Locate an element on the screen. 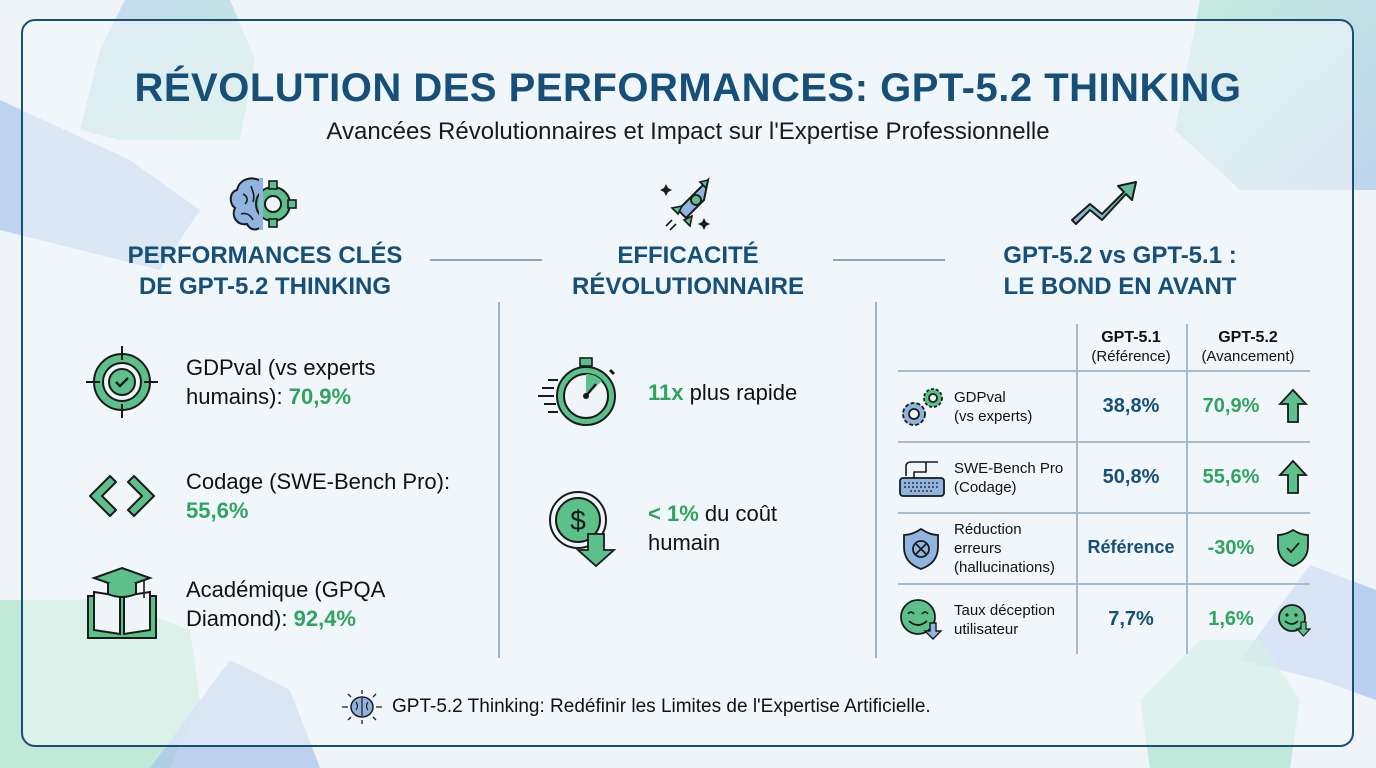 The image size is (1376, 768). cost-value: < 1% is located at coordinates (673, 513).